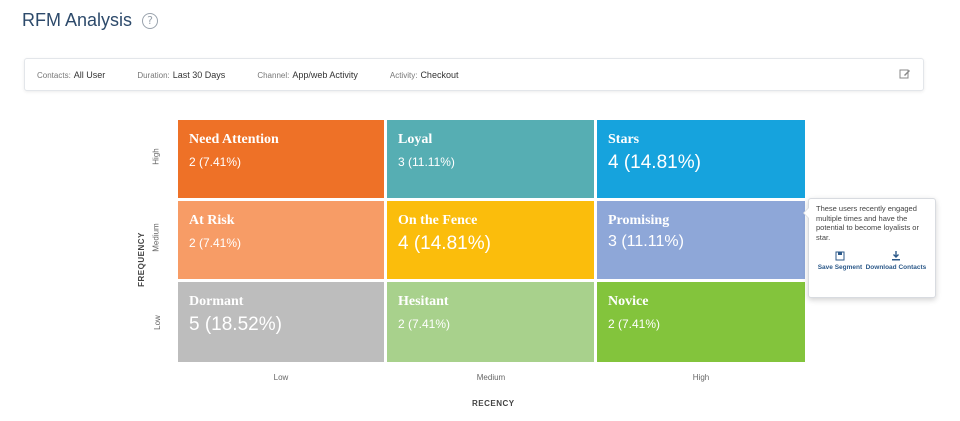  What do you see at coordinates (490, 322) in the screenshot?
I see `segment-hesitant: Hesitant 2 (7.41%)` at bounding box center [490, 322].